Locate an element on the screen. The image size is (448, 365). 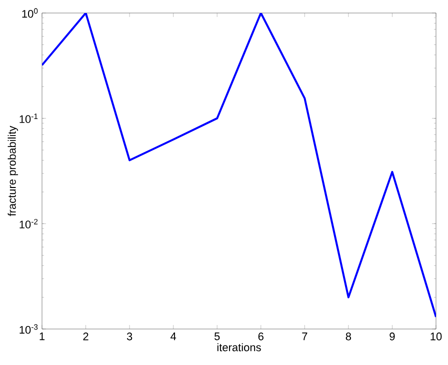
x-tick-label: 2 is located at coordinates (85, 336).